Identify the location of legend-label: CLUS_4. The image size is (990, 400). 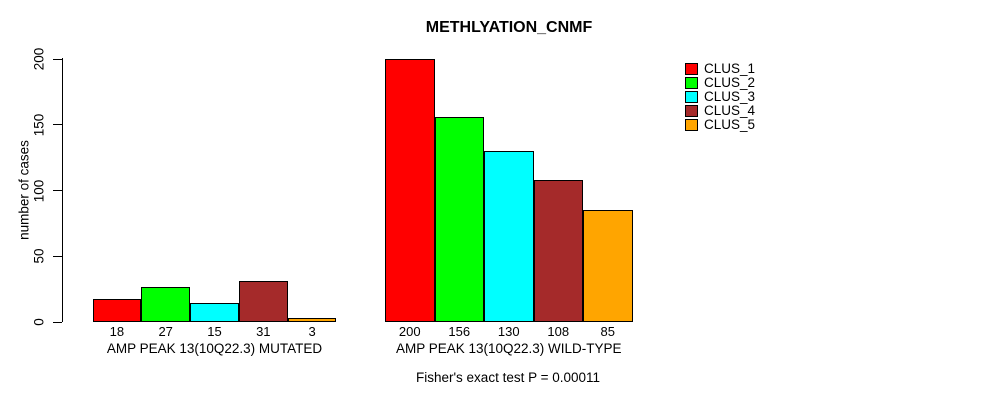
(730, 110).